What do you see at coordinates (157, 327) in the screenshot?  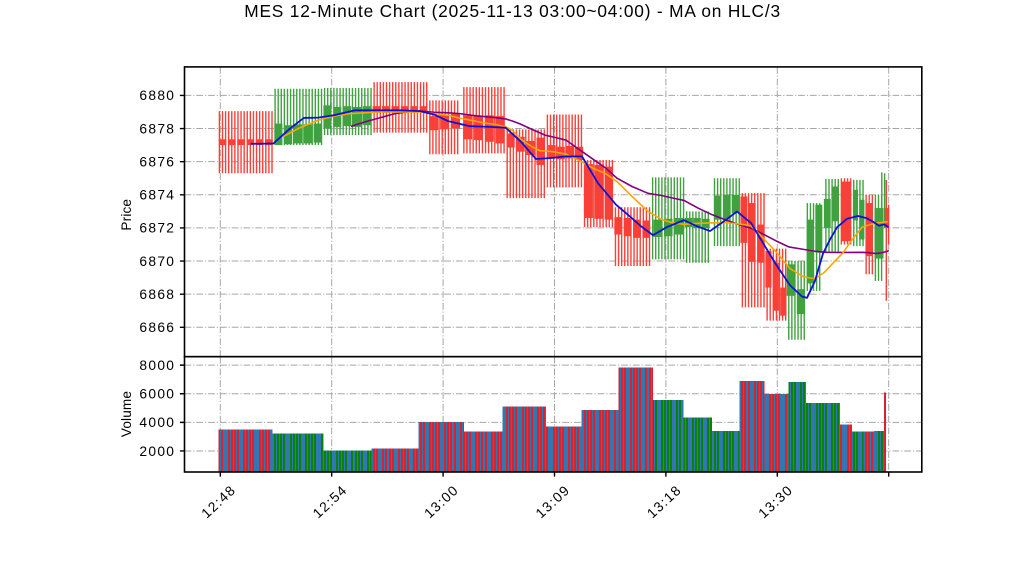 I see `svg-text: 6866` at bounding box center [157, 327].